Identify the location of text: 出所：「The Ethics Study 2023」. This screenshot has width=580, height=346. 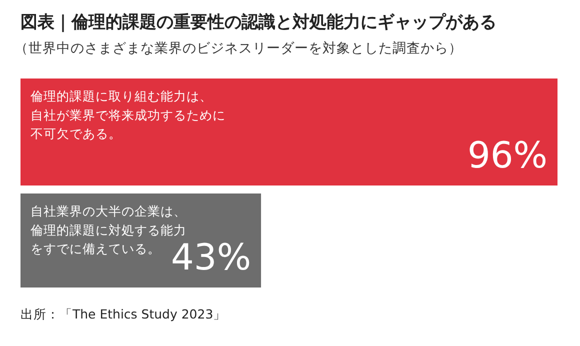
(123, 314).